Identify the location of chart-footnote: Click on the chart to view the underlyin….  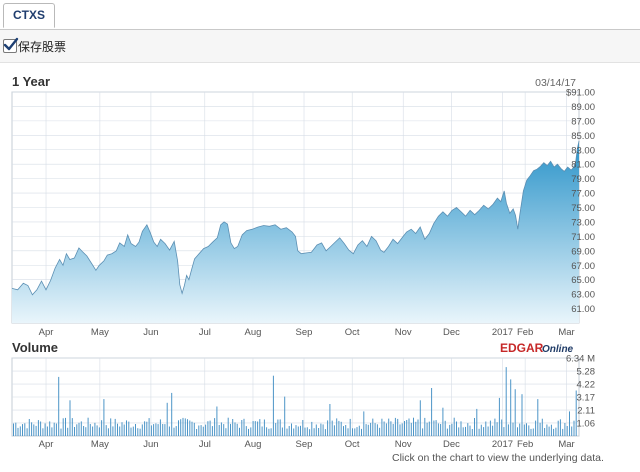
(498, 458).